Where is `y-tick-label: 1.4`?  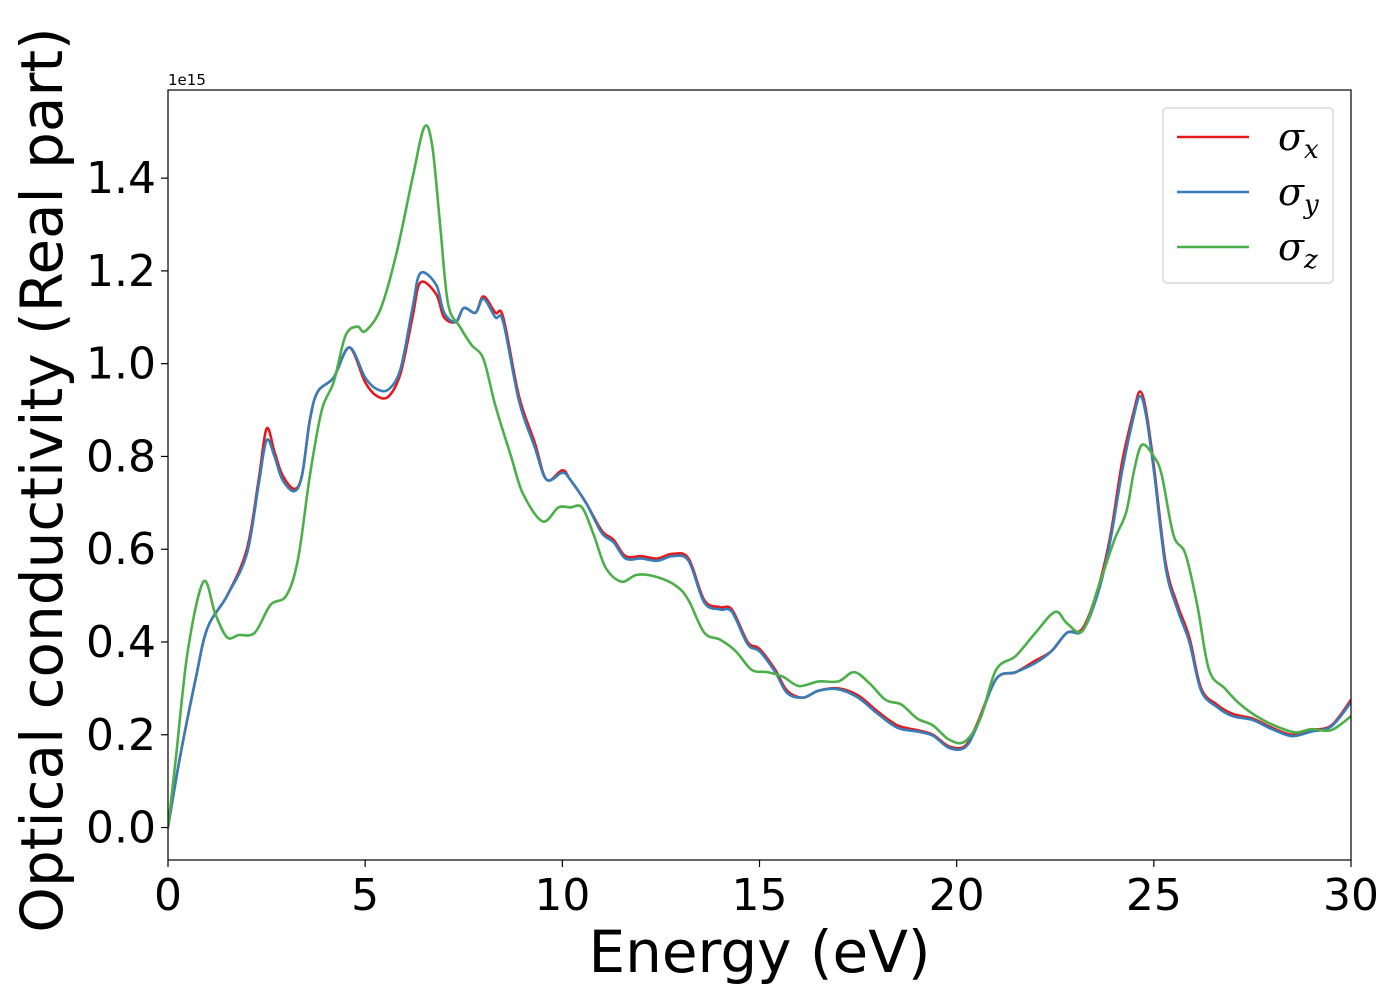 y-tick-label: 1.4 is located at coordinates (121, 178).